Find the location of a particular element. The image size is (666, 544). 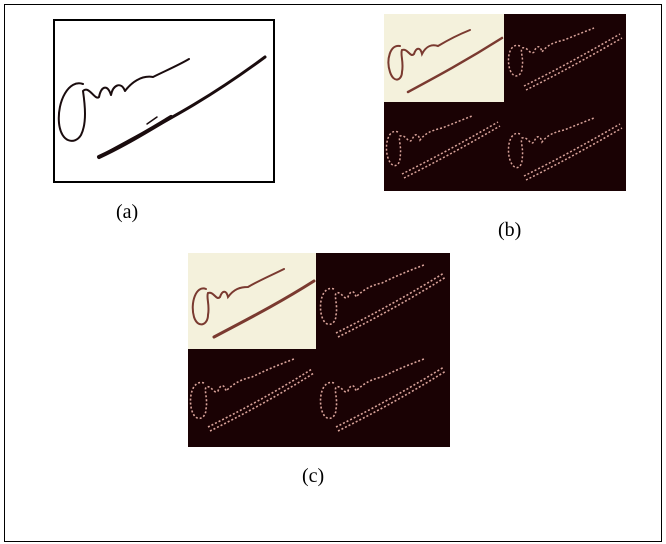

panel-c-wavelet-grid is located at coordinates (319, 350).